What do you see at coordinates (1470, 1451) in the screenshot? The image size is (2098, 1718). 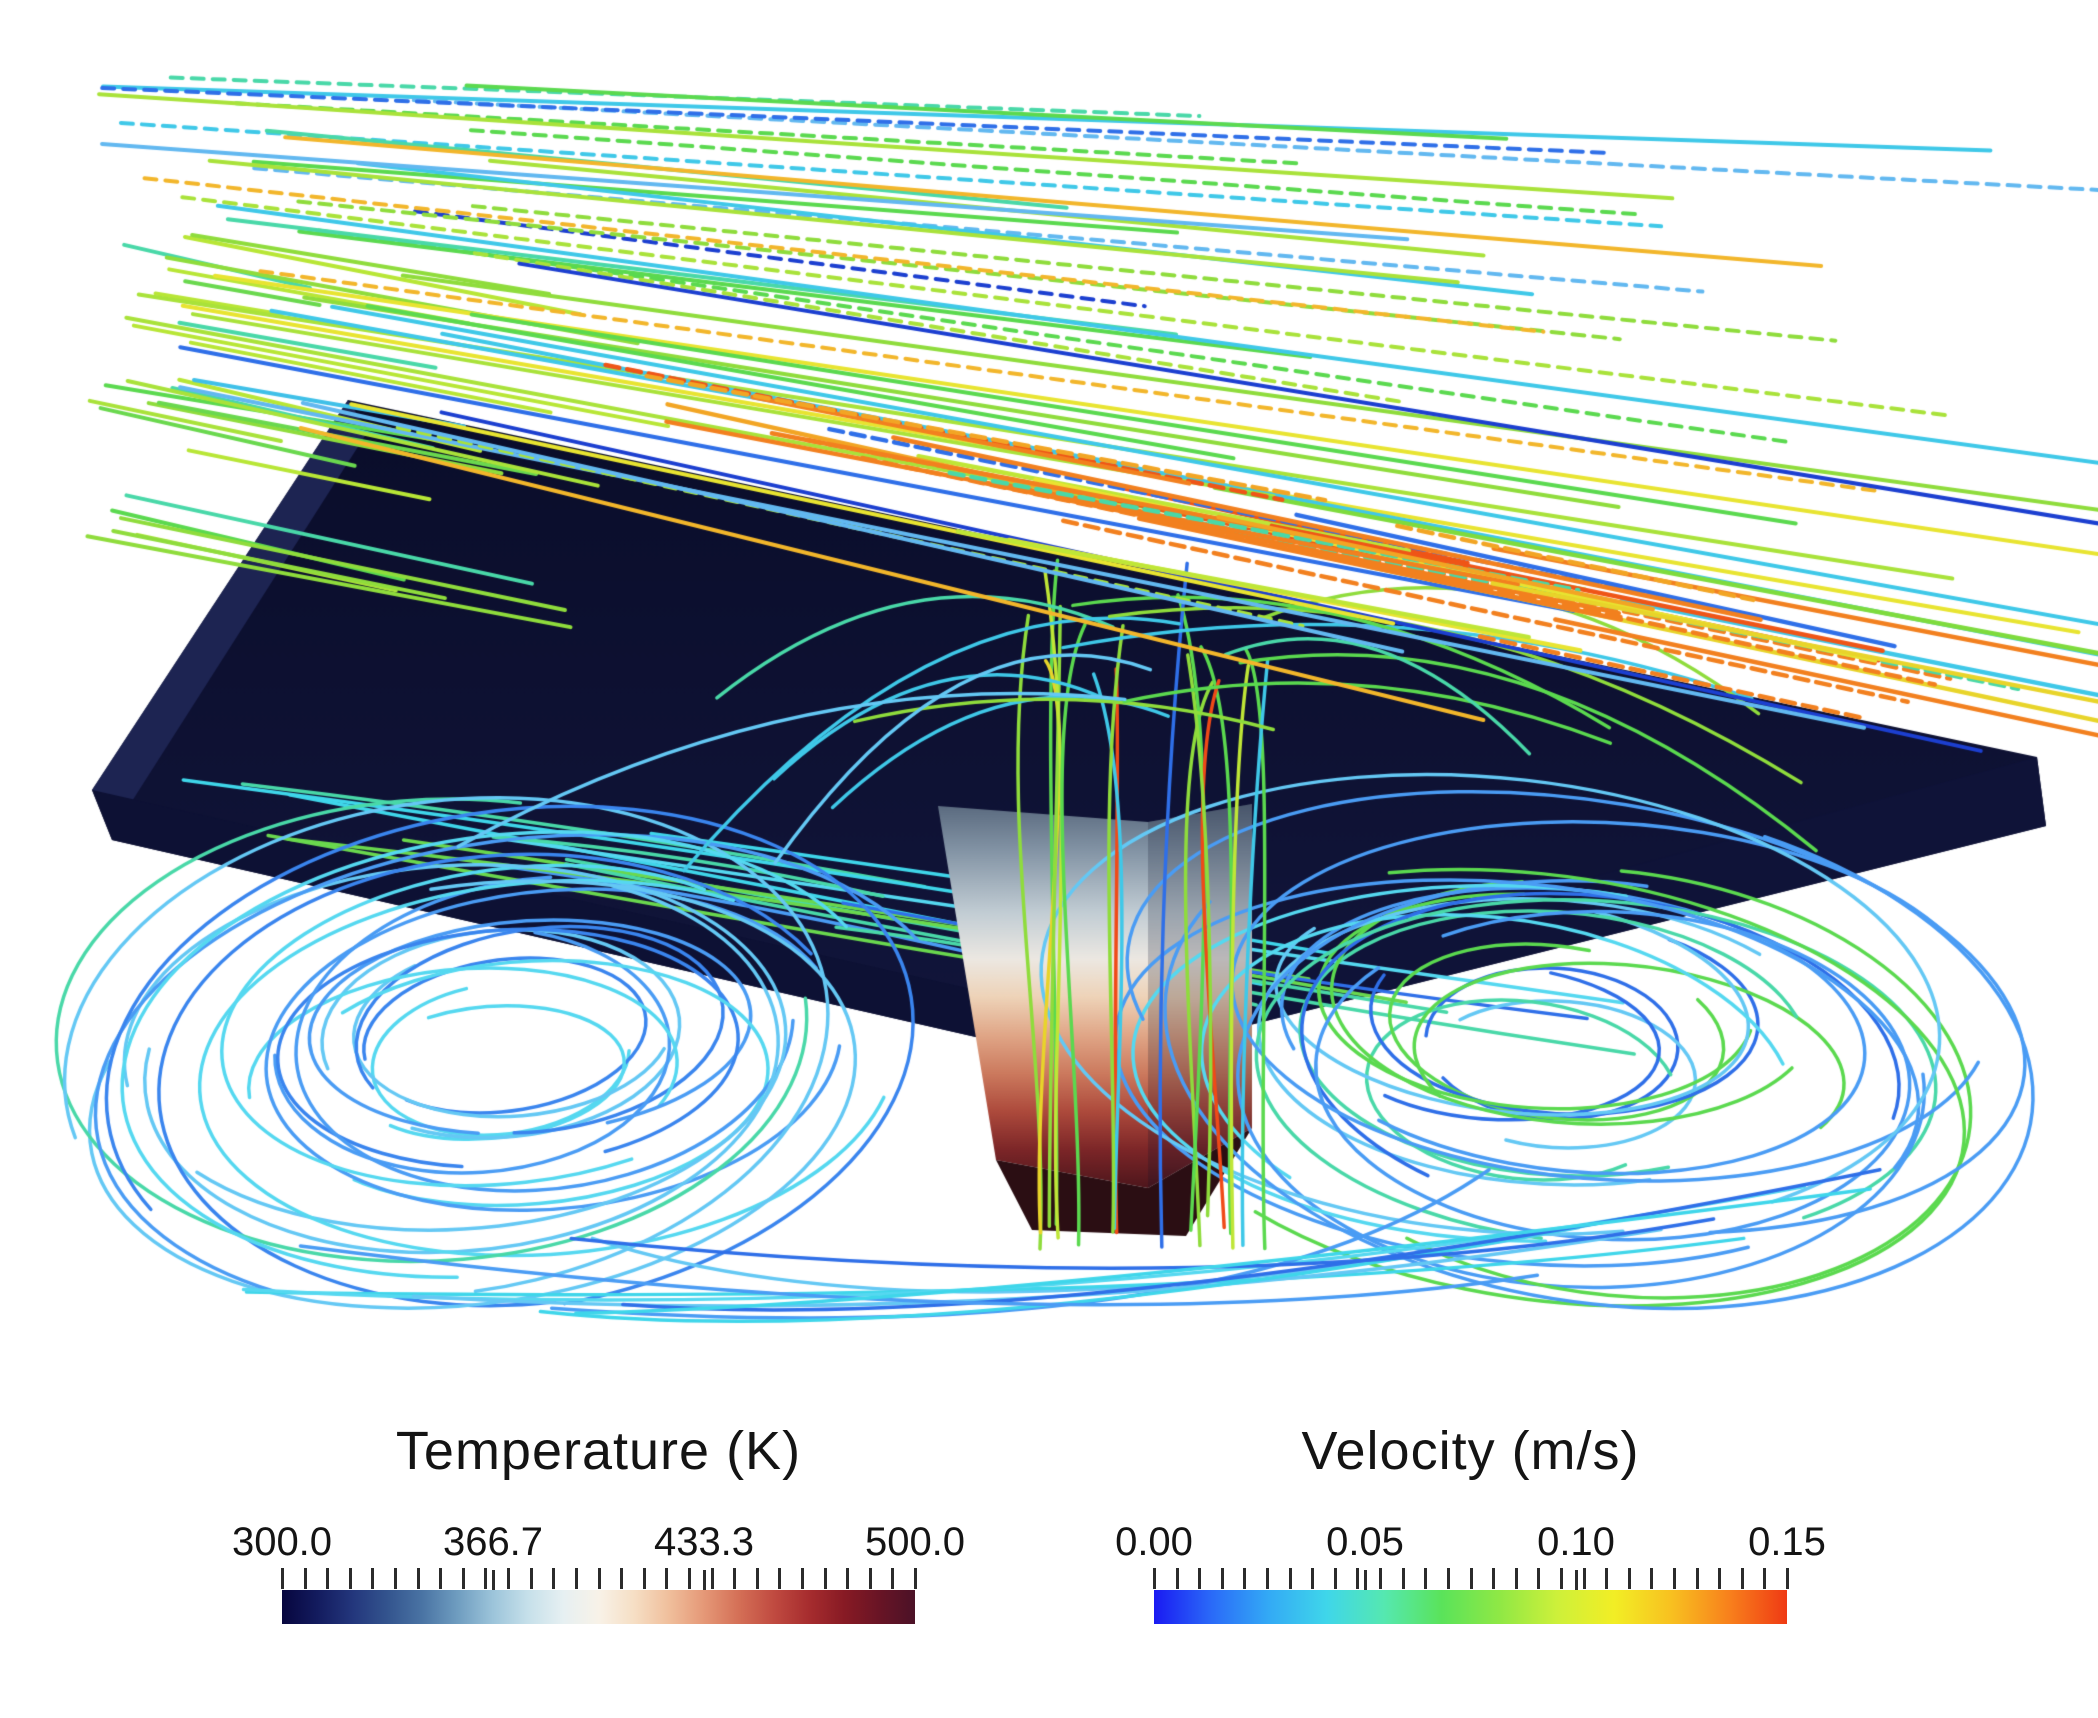 I see `velocity-legend-title: Velocity (m/s)` at bounding box center [1470, 1451].